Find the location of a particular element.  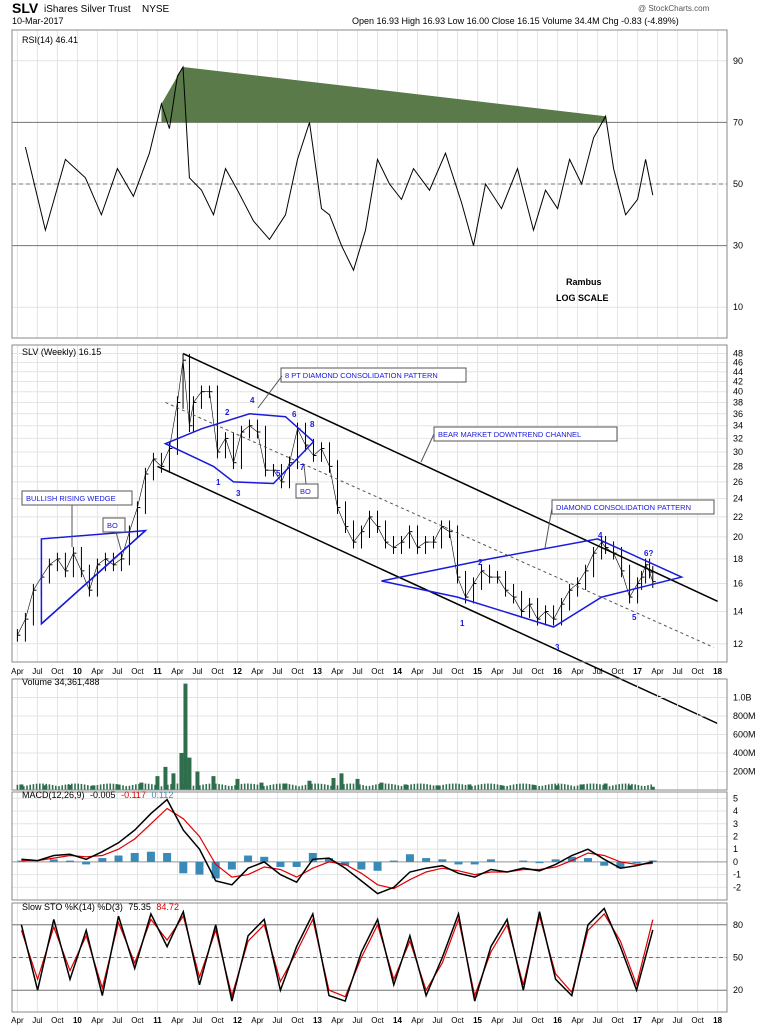

pattern-point-label: 6? is located at coordinates (648, 553).